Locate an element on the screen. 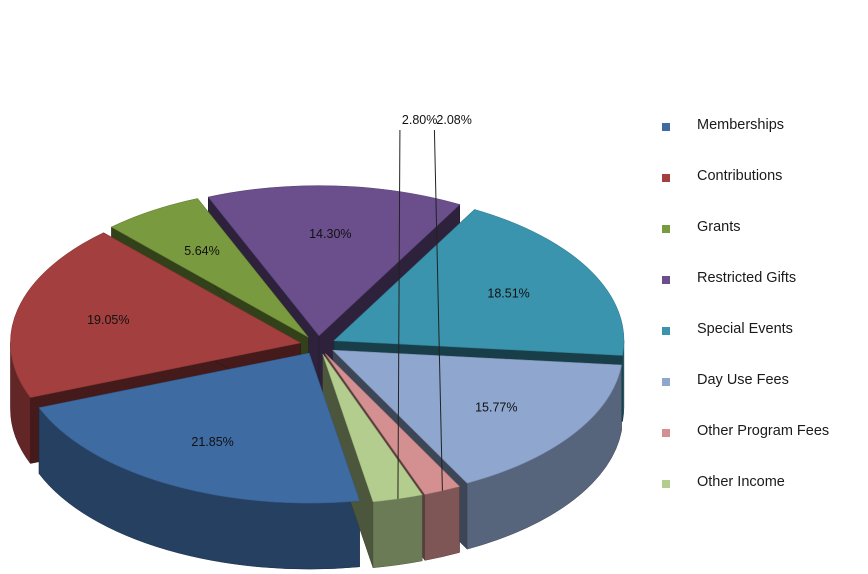  leader-line-other-income is located at coordinates (399, 314).